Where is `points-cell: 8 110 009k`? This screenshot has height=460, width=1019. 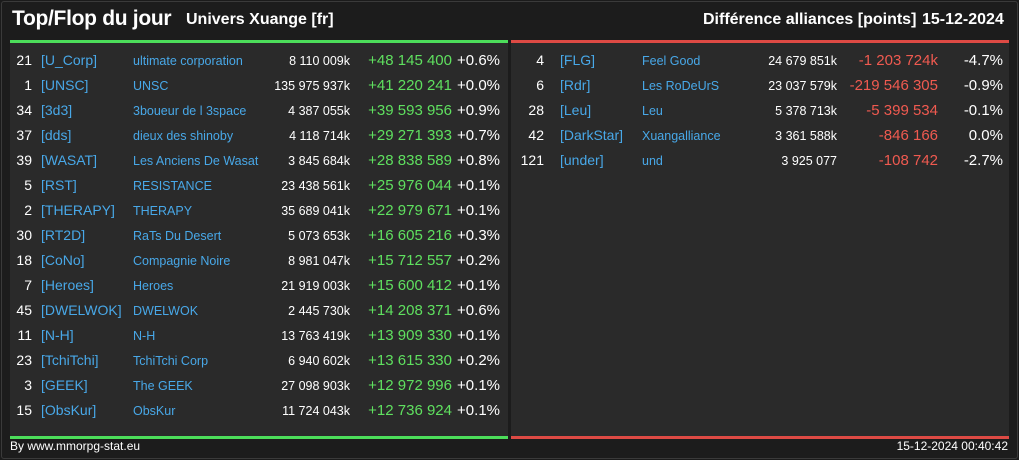
points-cell: 8 110 009k is located at coordinates (319, 61).